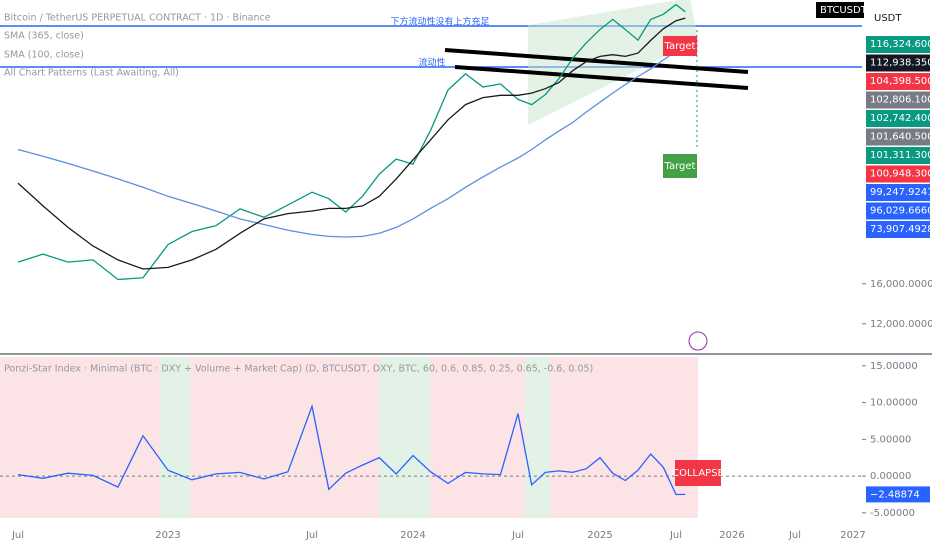 The width and height of the screenshot is (932, 550). I want to click on currency-box, so click(898, 21).